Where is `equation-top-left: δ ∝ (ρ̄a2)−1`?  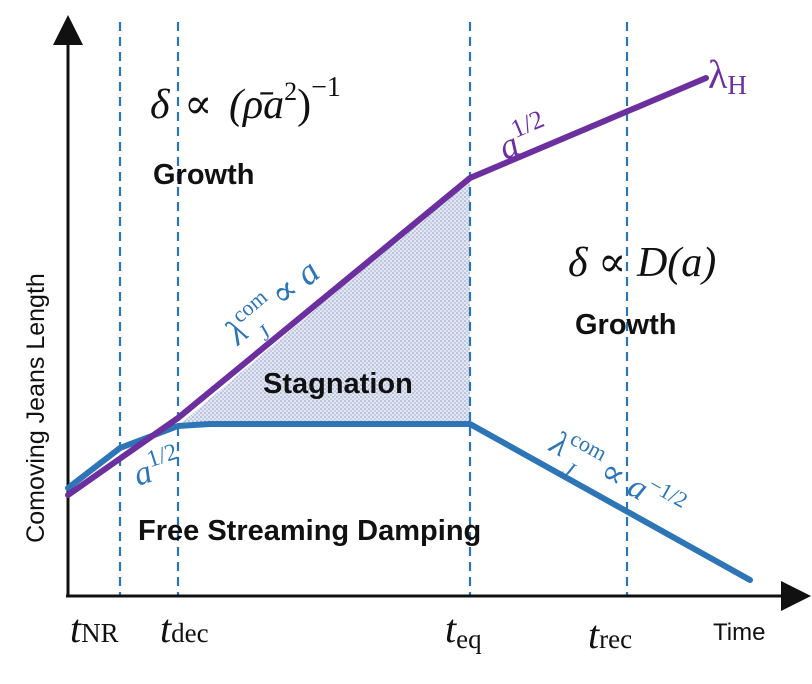 equation-top-left: δ ∝ (ρ̄a2)−1 is located at coordinates (245, 100).